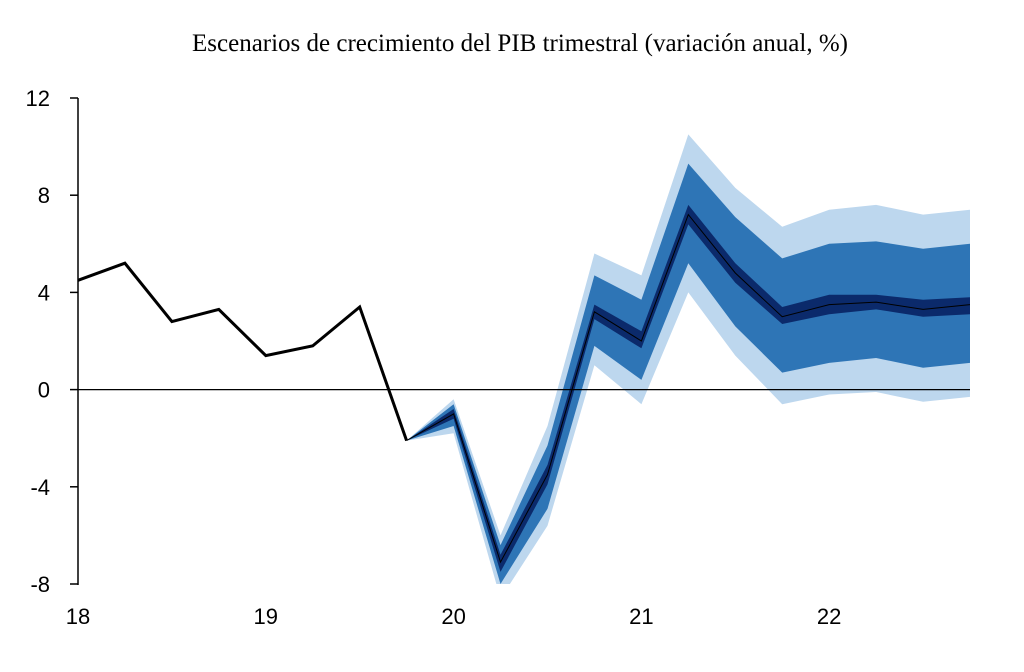 The image size is (1024, 672). Describe the element at coordinates (44, 390) in the screenshot. I see `y-tick-label: 0` at that location.